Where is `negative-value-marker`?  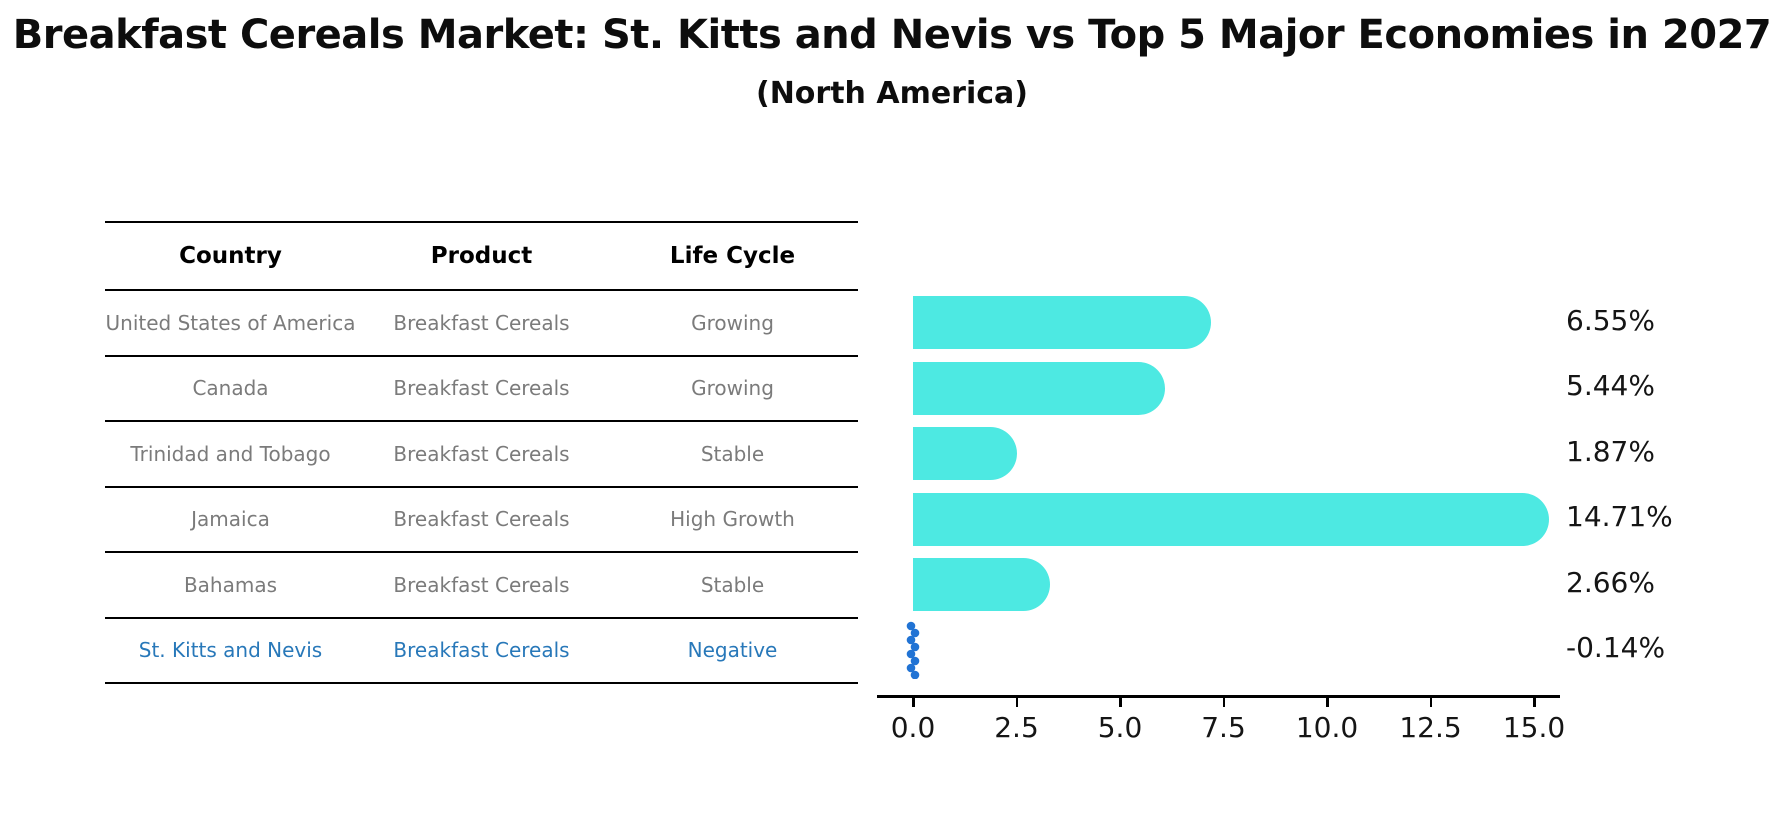 negative-value-marker is located at coordinates (913, 650).